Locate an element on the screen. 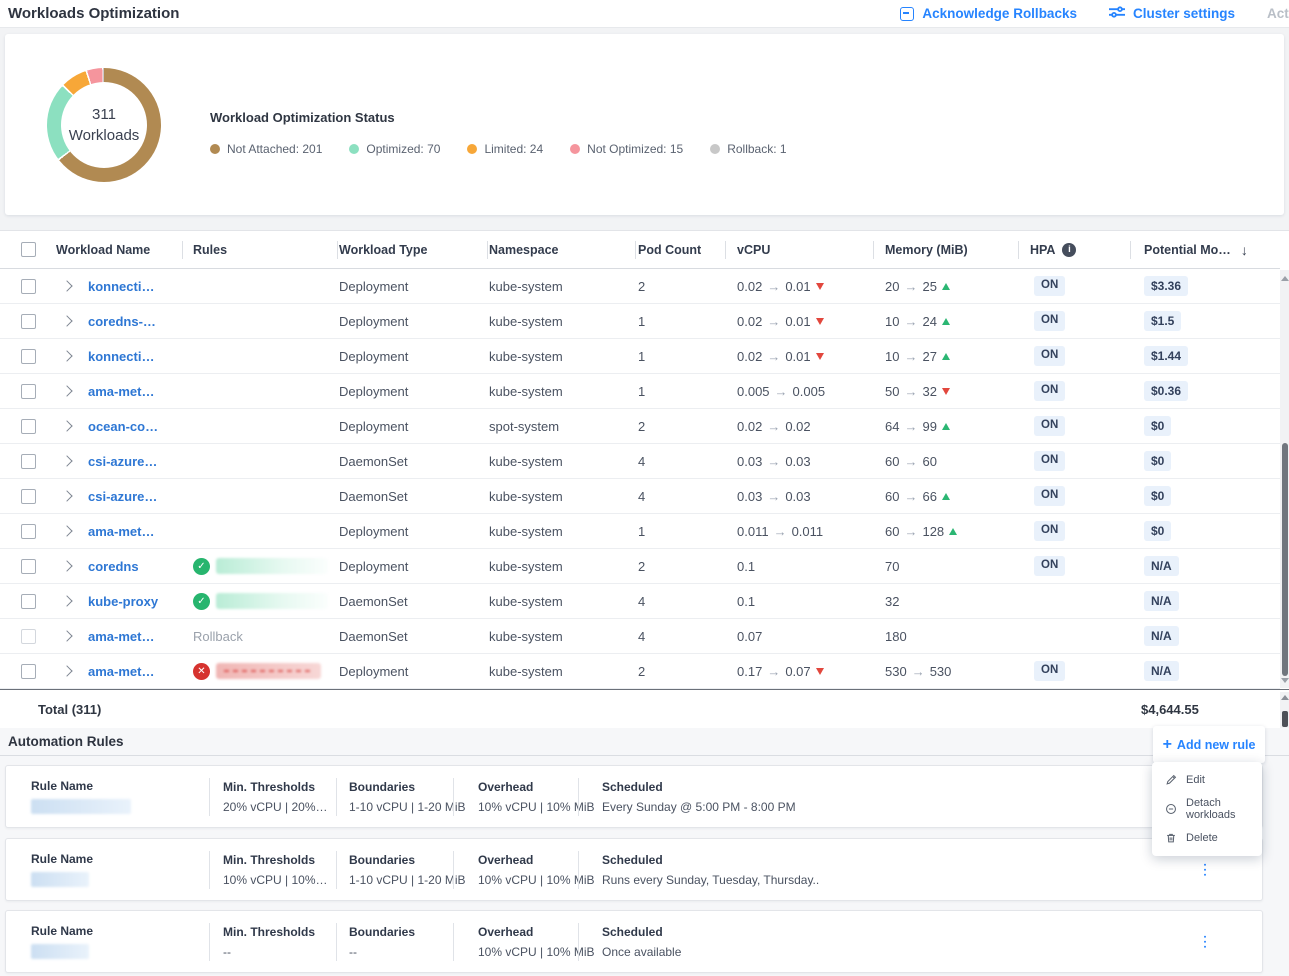 This screenshot has width=1289, height=976. menu-item-detach-workloads: Detach workloads is located at coordinates (1207, 809).